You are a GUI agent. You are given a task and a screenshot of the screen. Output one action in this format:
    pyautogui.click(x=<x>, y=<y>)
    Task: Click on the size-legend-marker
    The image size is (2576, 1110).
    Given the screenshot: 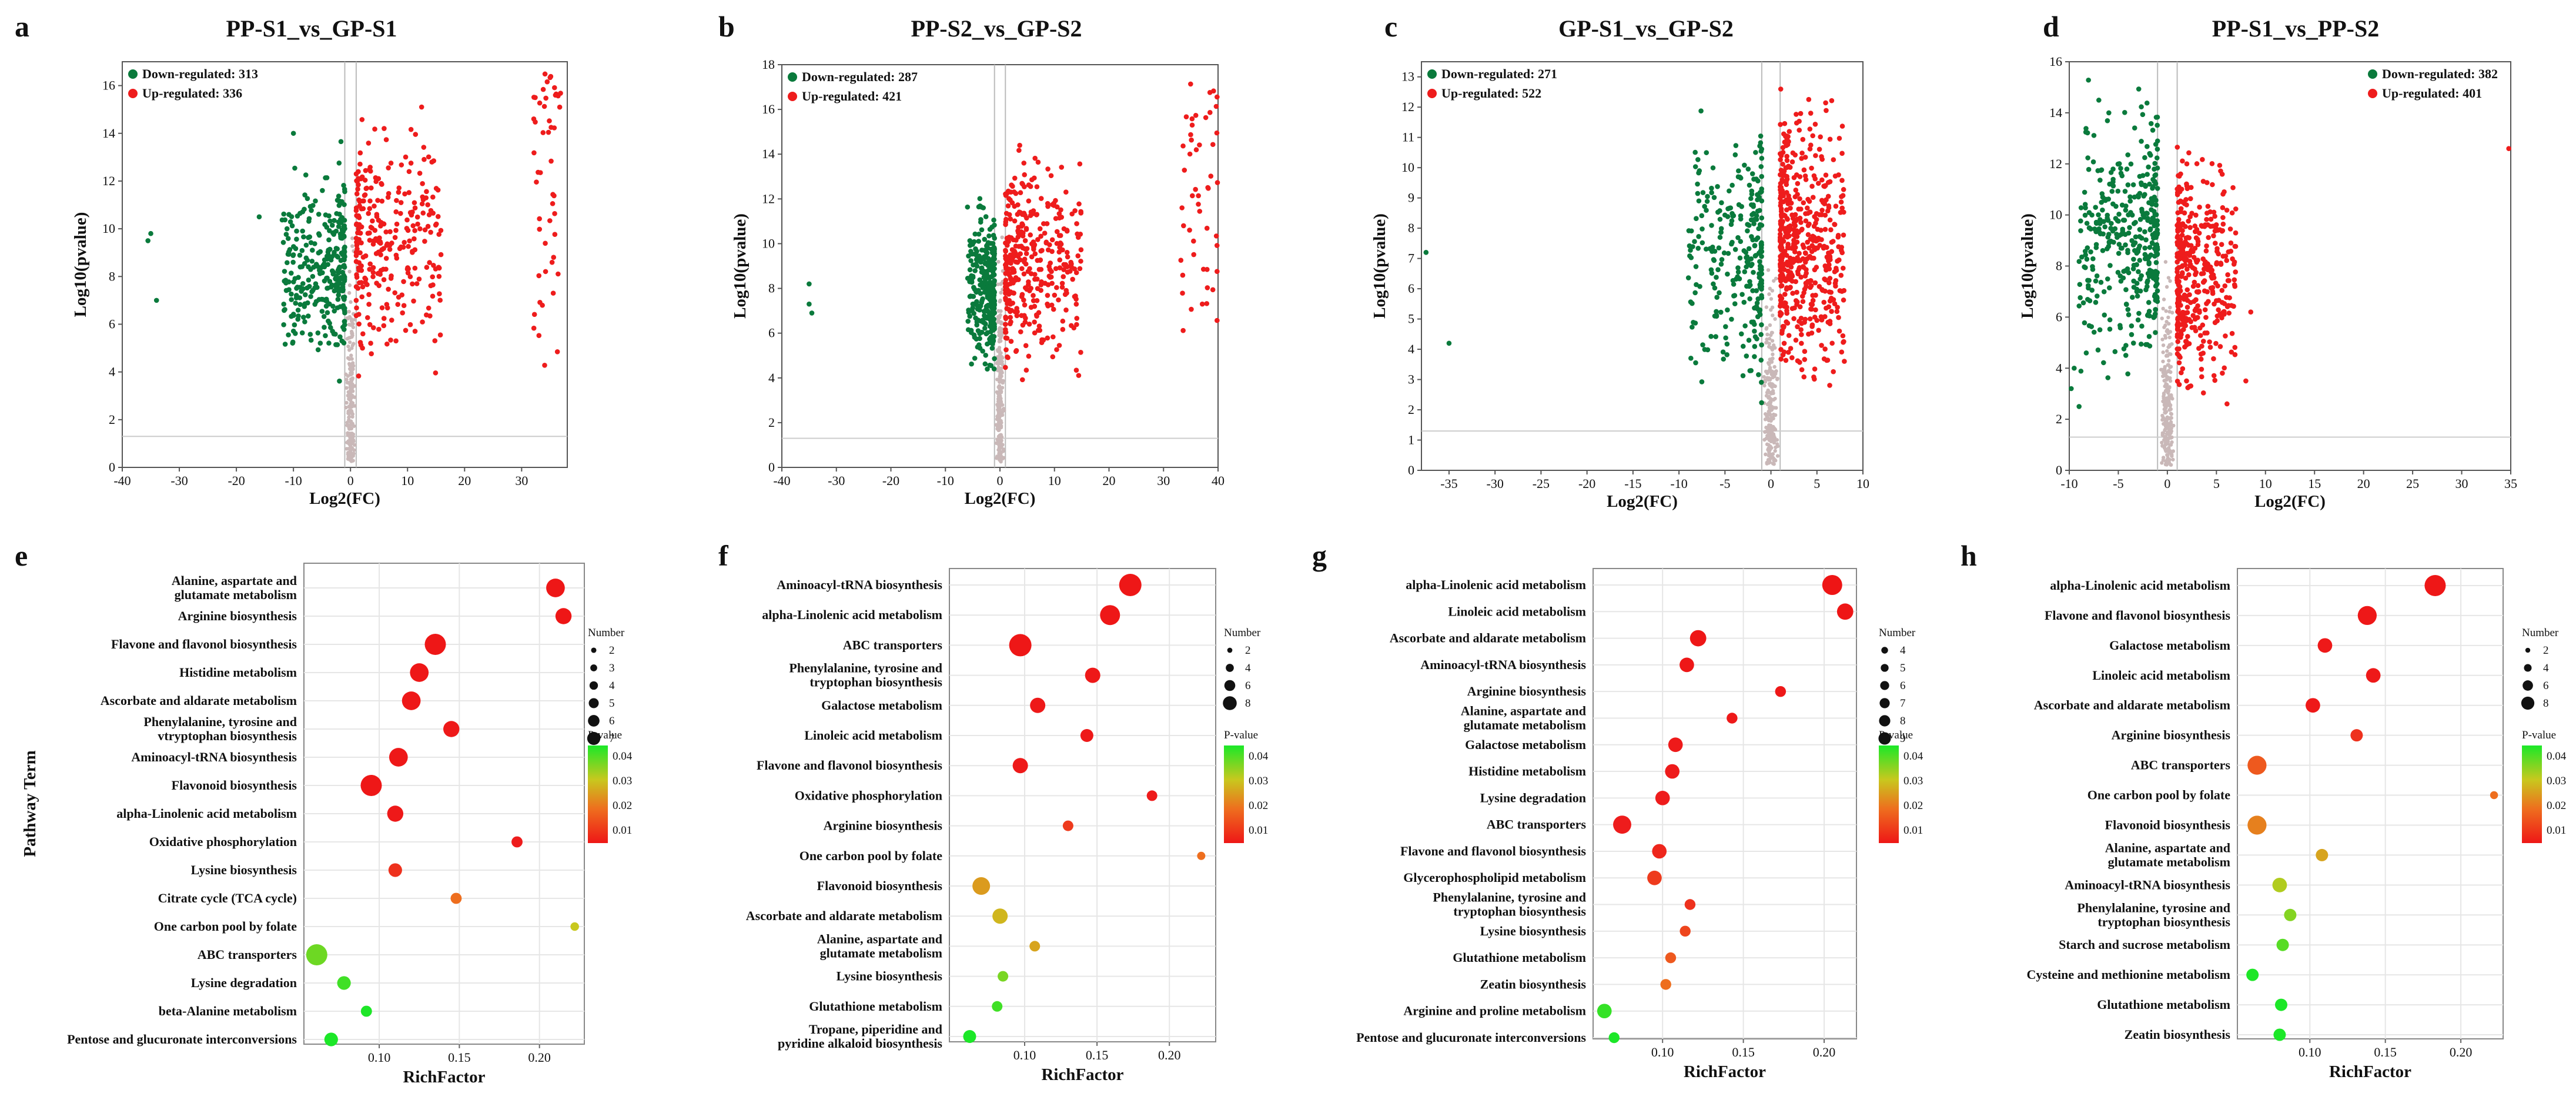 What is the action you would take?
    pyautogui.click(x=2528, y=650)
    